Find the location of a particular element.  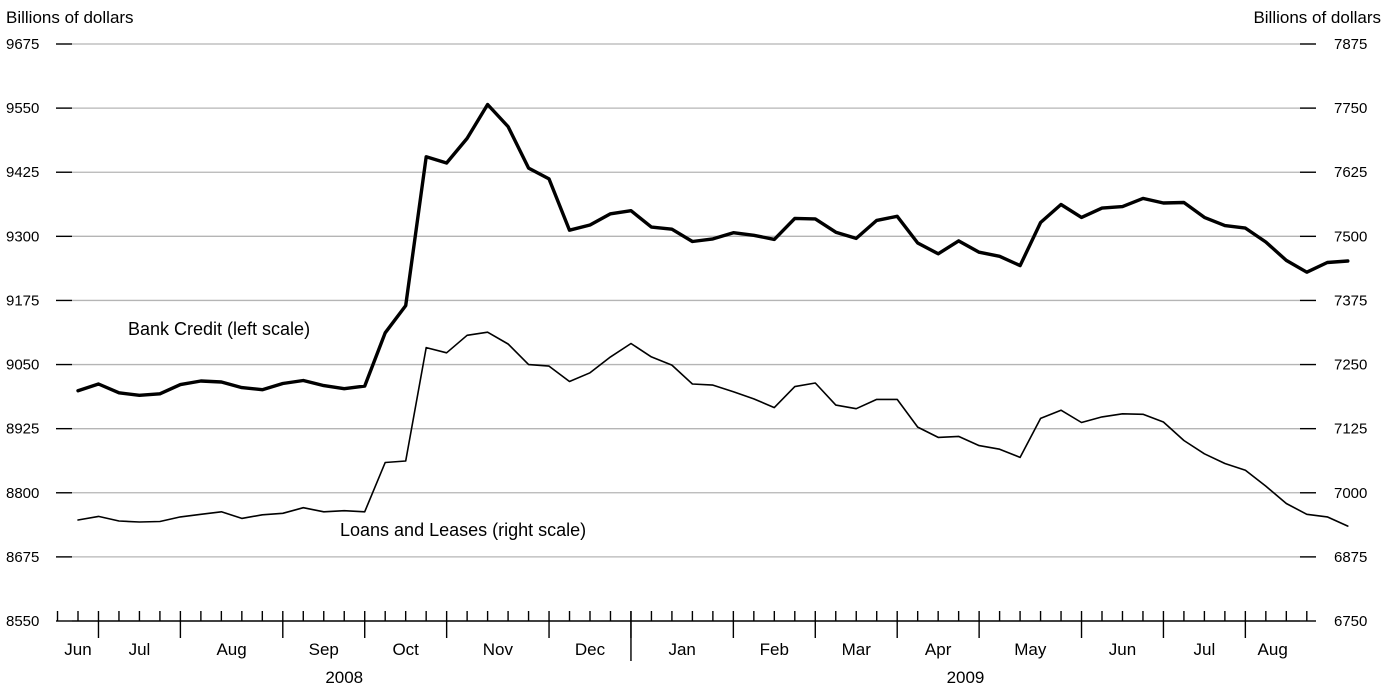

month-label: Mar is located at coordinates (857, 649).